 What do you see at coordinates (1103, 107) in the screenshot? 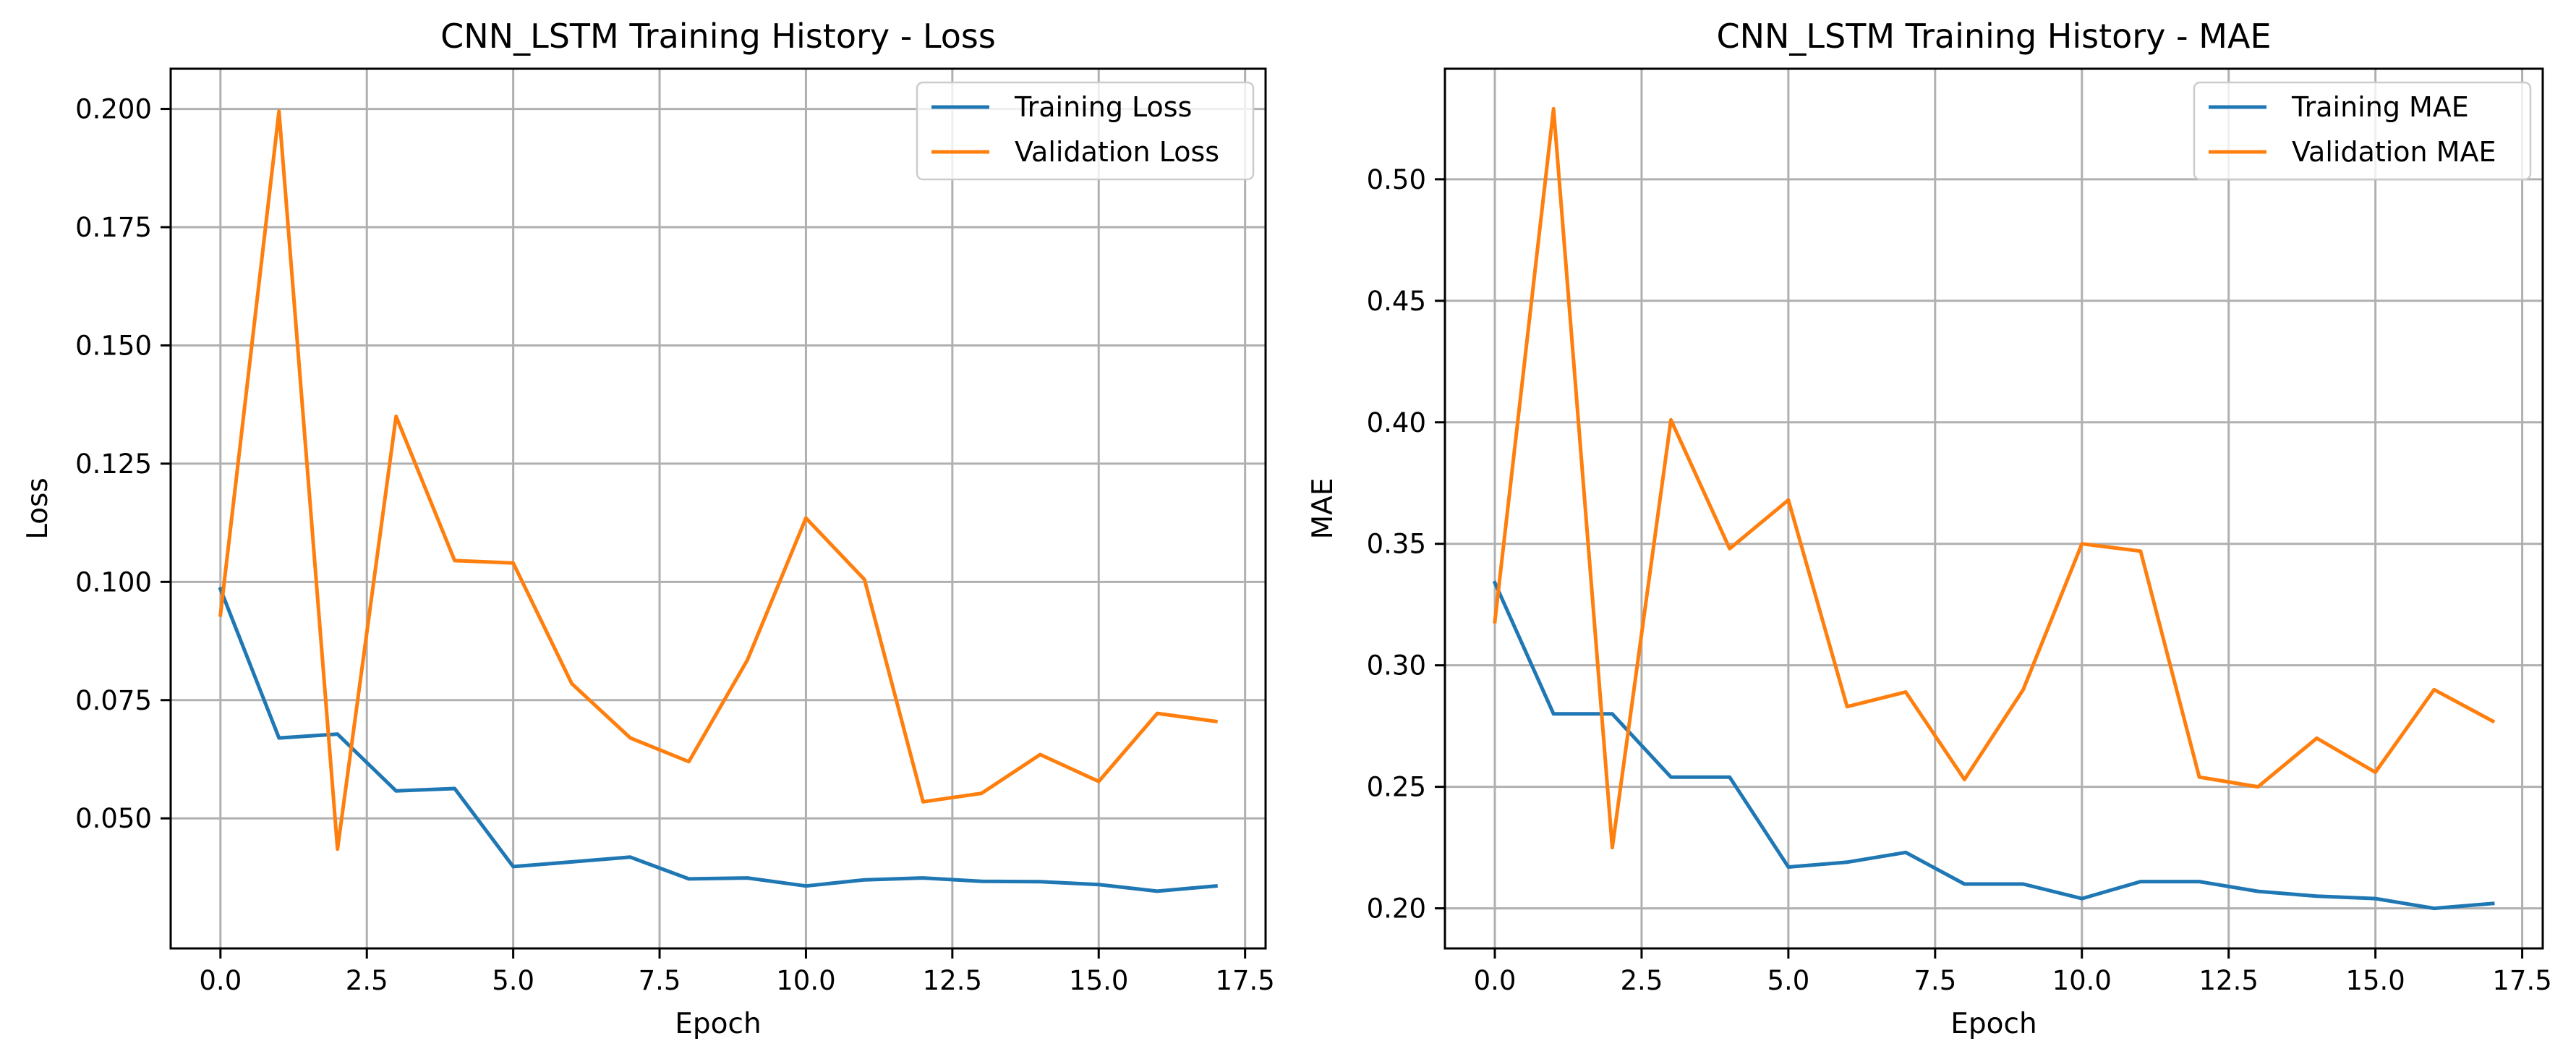
I see `legend-label-training-loss: Training Loss` at bounding box center [1103, 107].